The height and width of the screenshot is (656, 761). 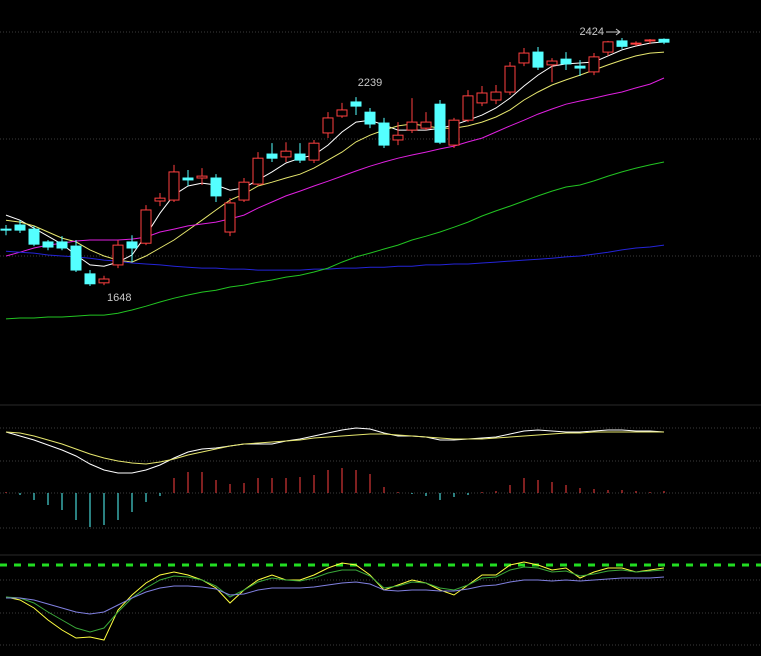 What do you see at coordinates (119, 298) in the screenshot?
I see `price-label: 1648` at bounding box center [119, 298].